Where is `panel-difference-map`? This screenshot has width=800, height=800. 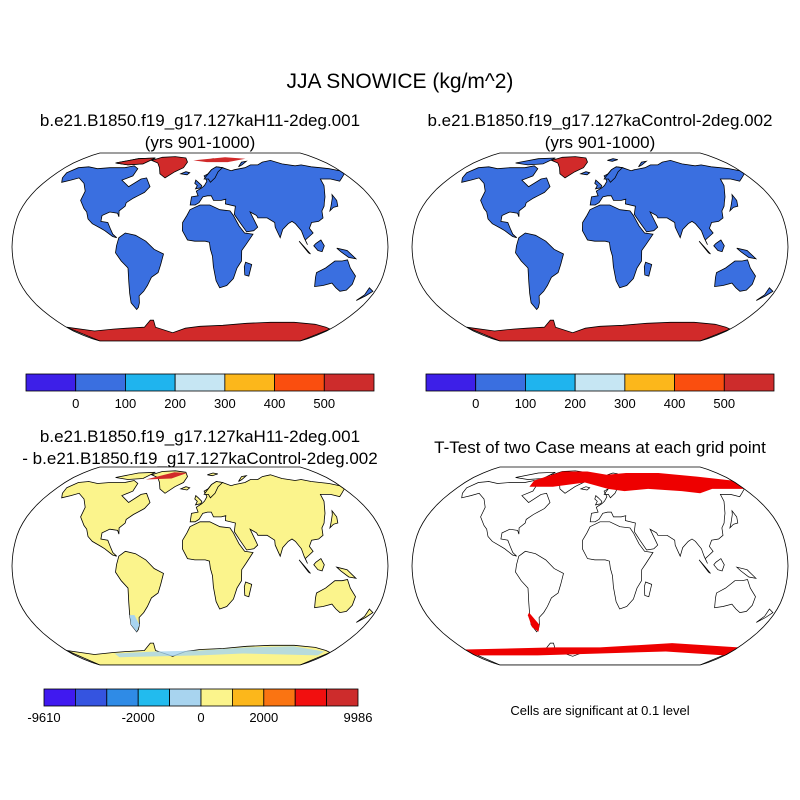 panel-difference-map is located at coordinates (200, 566).